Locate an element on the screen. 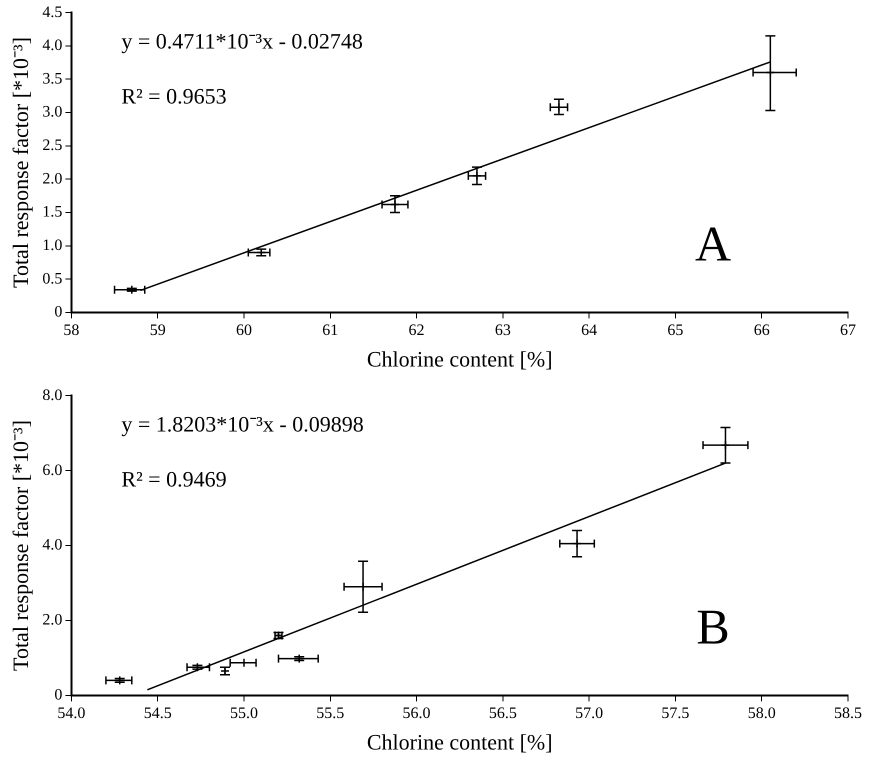 Image resolution: width=873 pixels, height=767 pixels. x-tick-label: 55.0 is located at coordinates (244, 713).